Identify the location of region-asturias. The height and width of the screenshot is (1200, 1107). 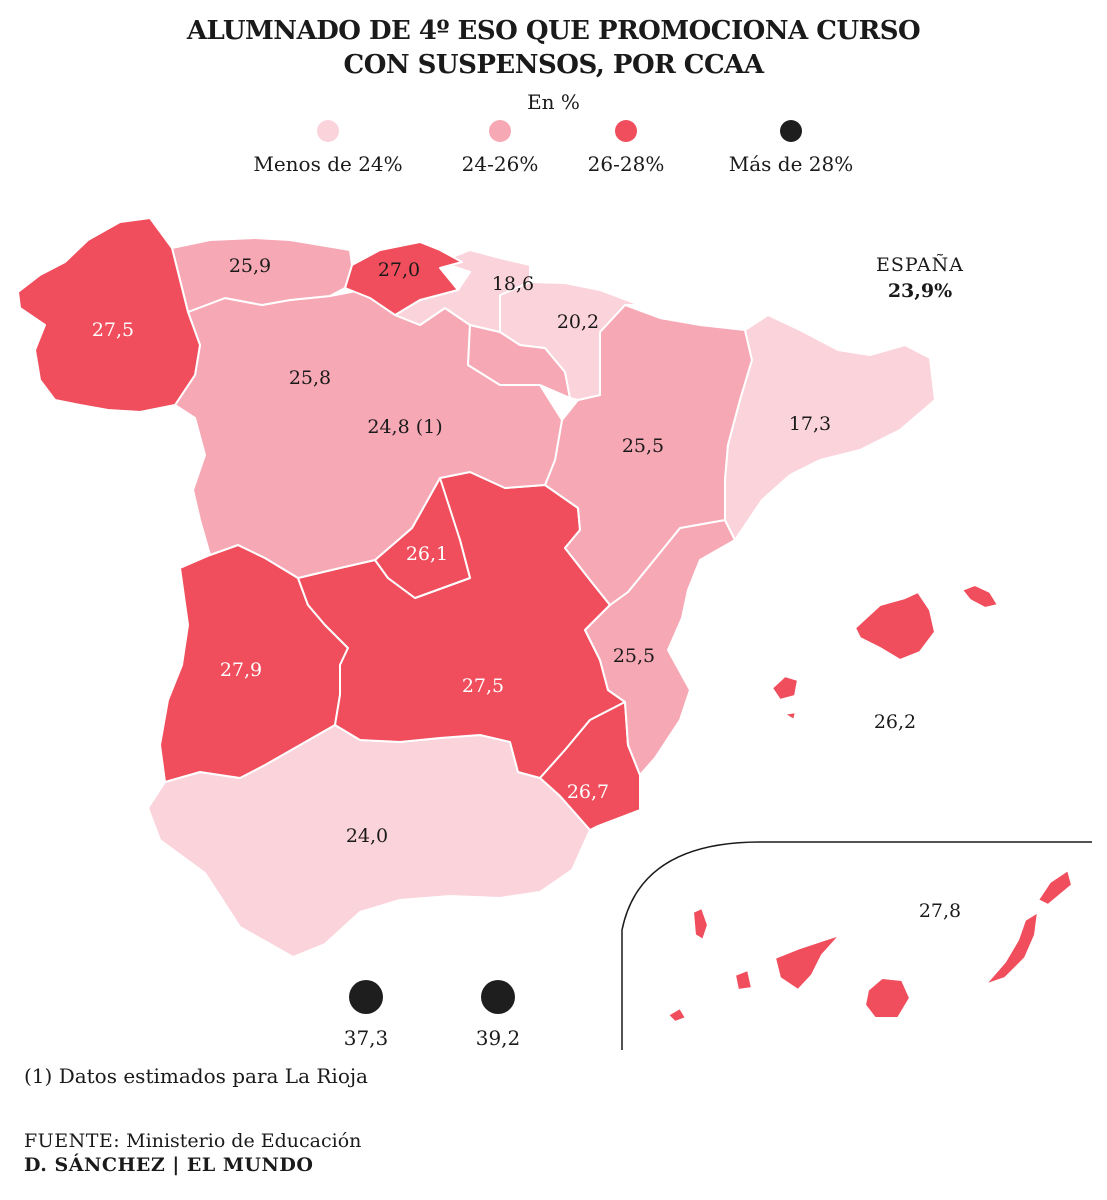
(262, 275).